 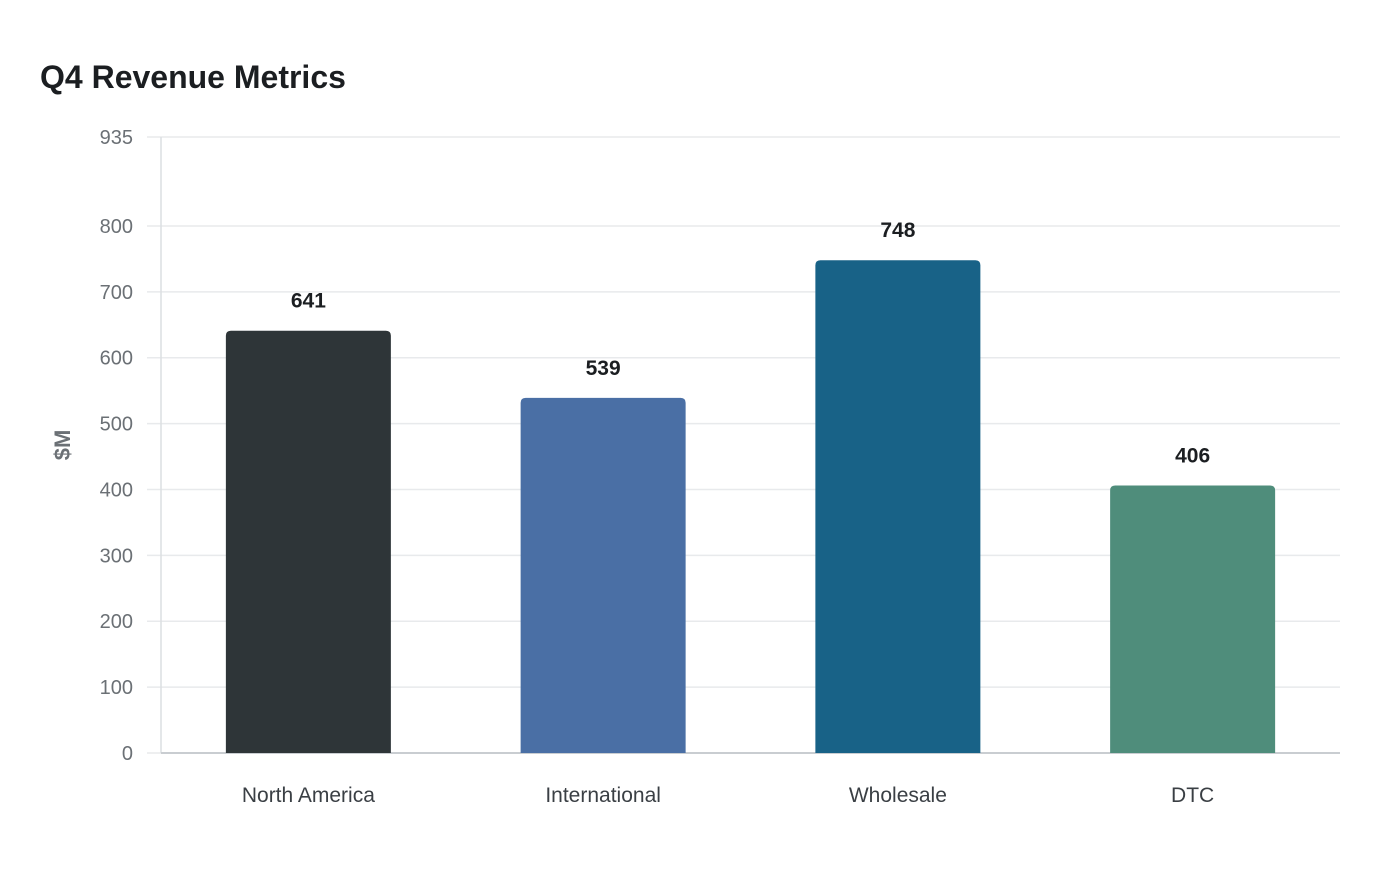 I want to click on y-tick-label: 800, so click(x=116, y=227).